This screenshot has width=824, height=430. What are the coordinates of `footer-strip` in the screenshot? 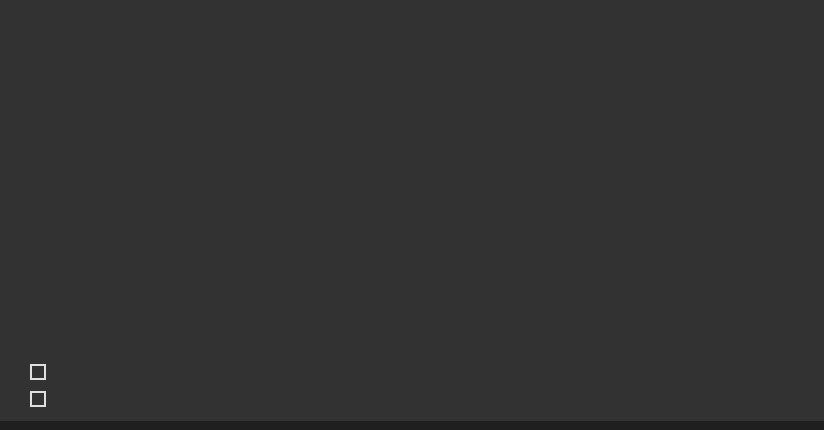 It's located at (412, 425).